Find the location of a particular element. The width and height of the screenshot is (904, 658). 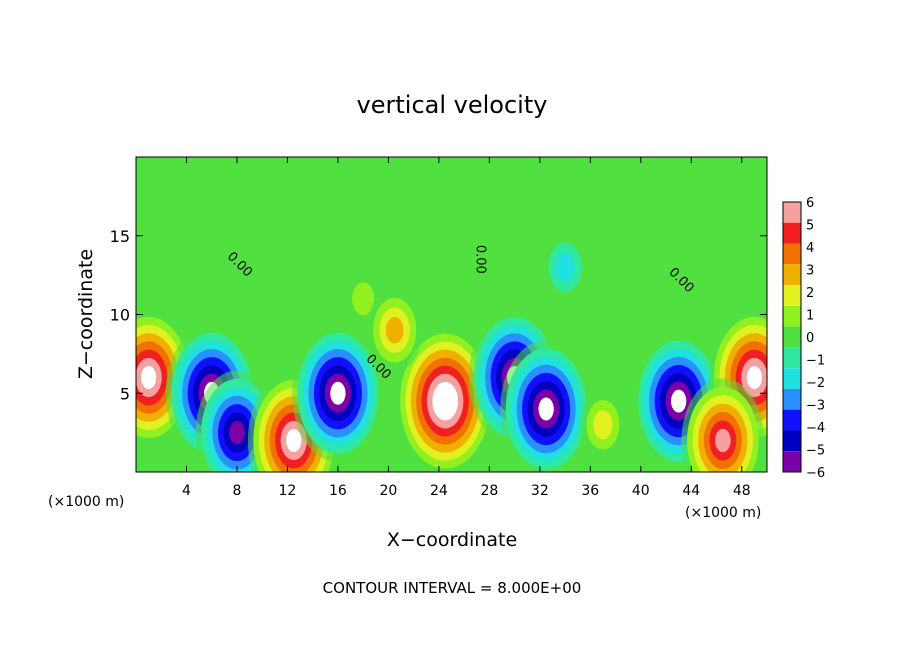

colorbar-tick-label: −4 is located at coordinates (815, 428).